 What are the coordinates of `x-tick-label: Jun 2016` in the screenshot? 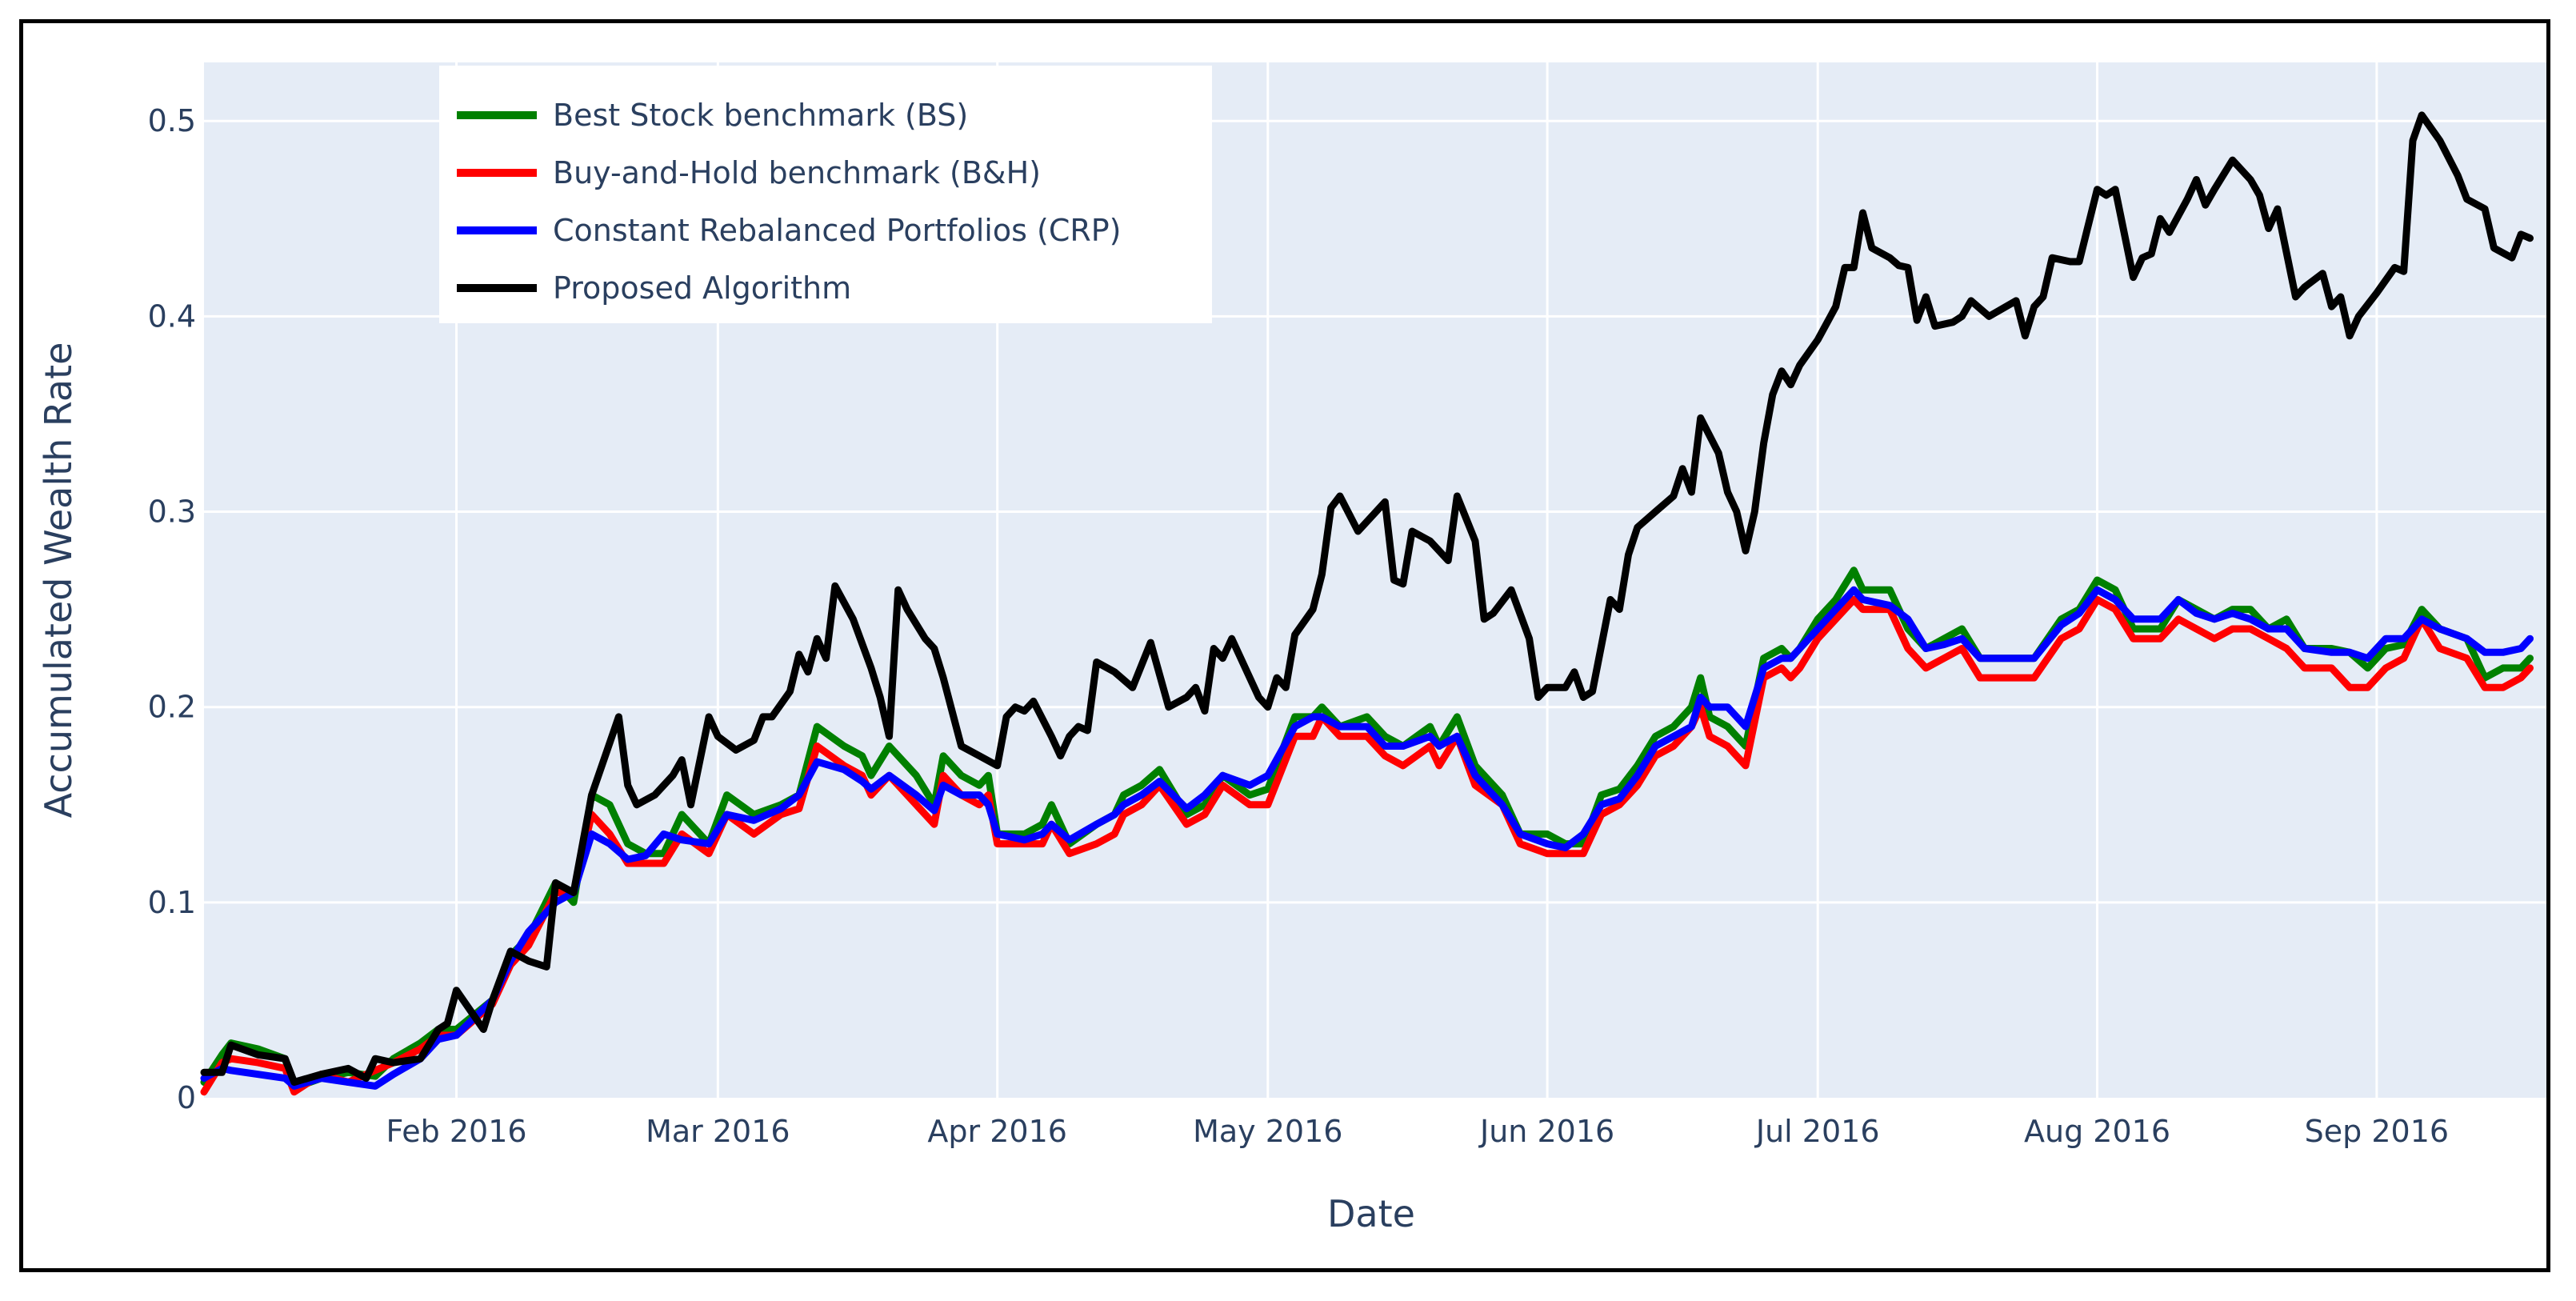 It's located at (1546, 1132).